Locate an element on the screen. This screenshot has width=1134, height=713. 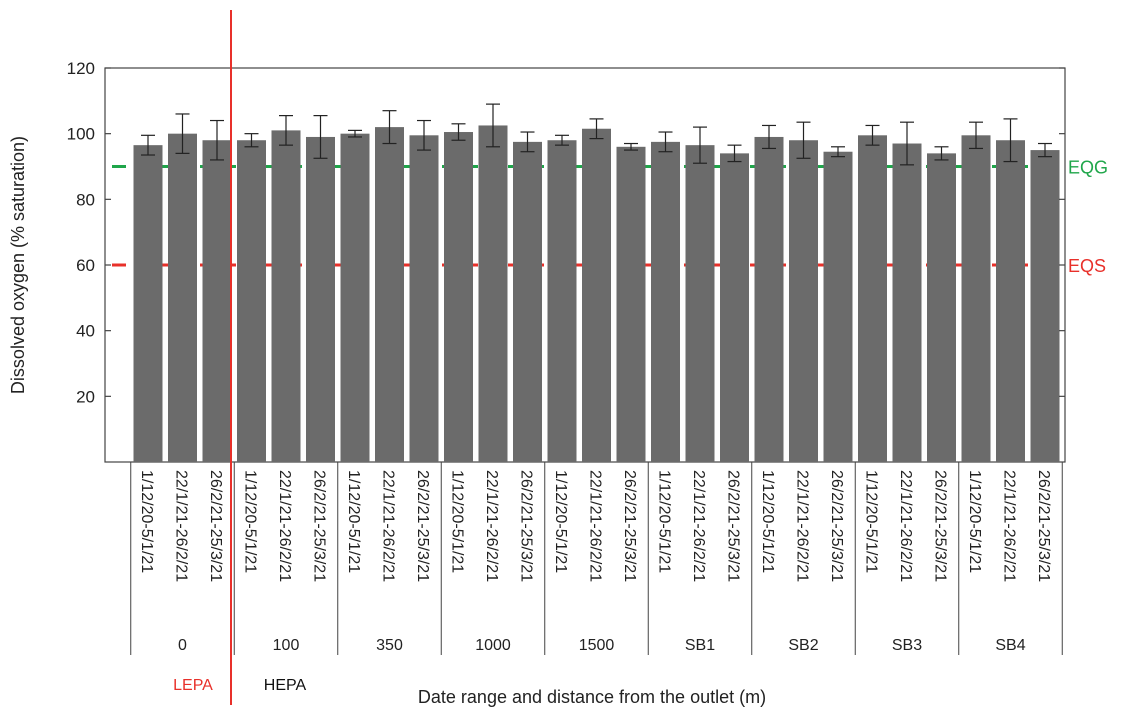
group-label: 350 is located at coordinates (389, 645).